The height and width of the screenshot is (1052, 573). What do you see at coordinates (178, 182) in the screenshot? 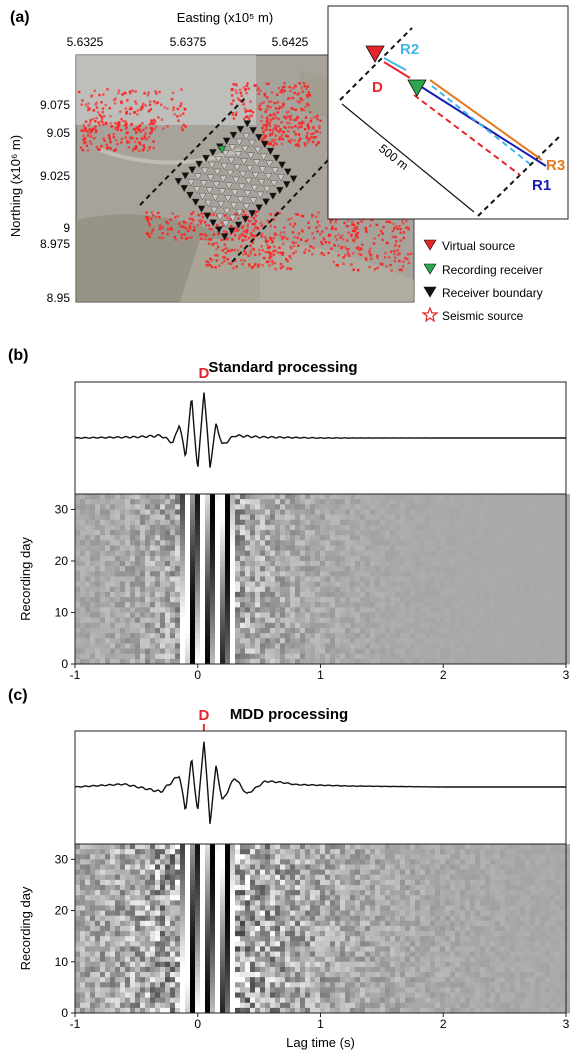
I see `boundary-receiver` at bounding box center [178, 182].